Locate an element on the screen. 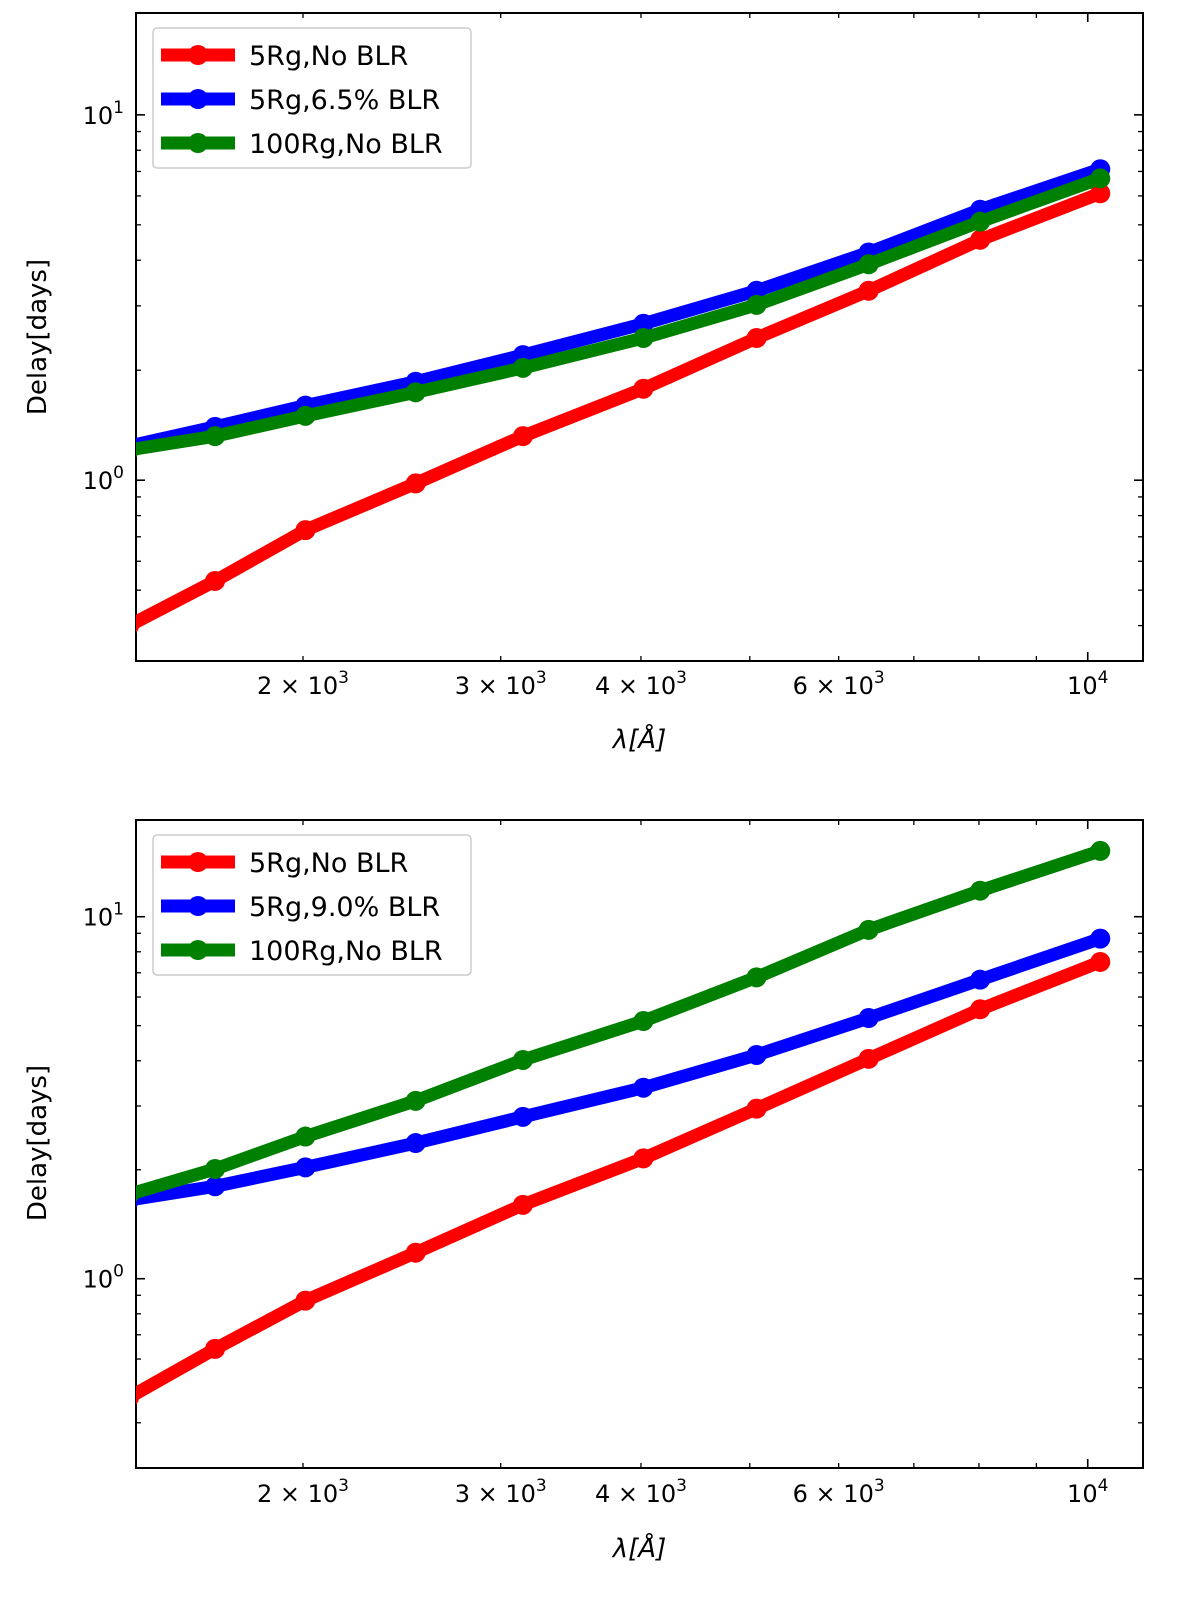 The width and height of the screenshot is (1200, 1610). legend-label: 5Rg,9.0% BLR is located at coordinates (344, 907).